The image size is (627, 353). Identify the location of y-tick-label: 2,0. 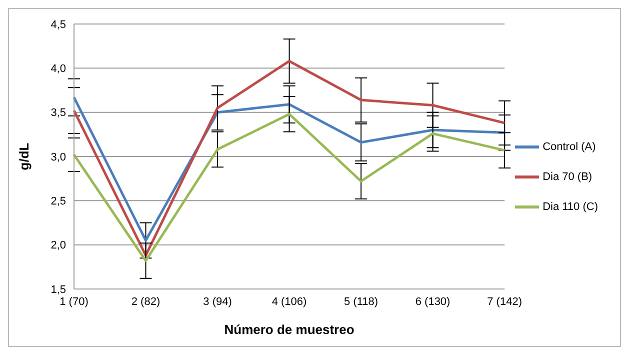
(58, 246).